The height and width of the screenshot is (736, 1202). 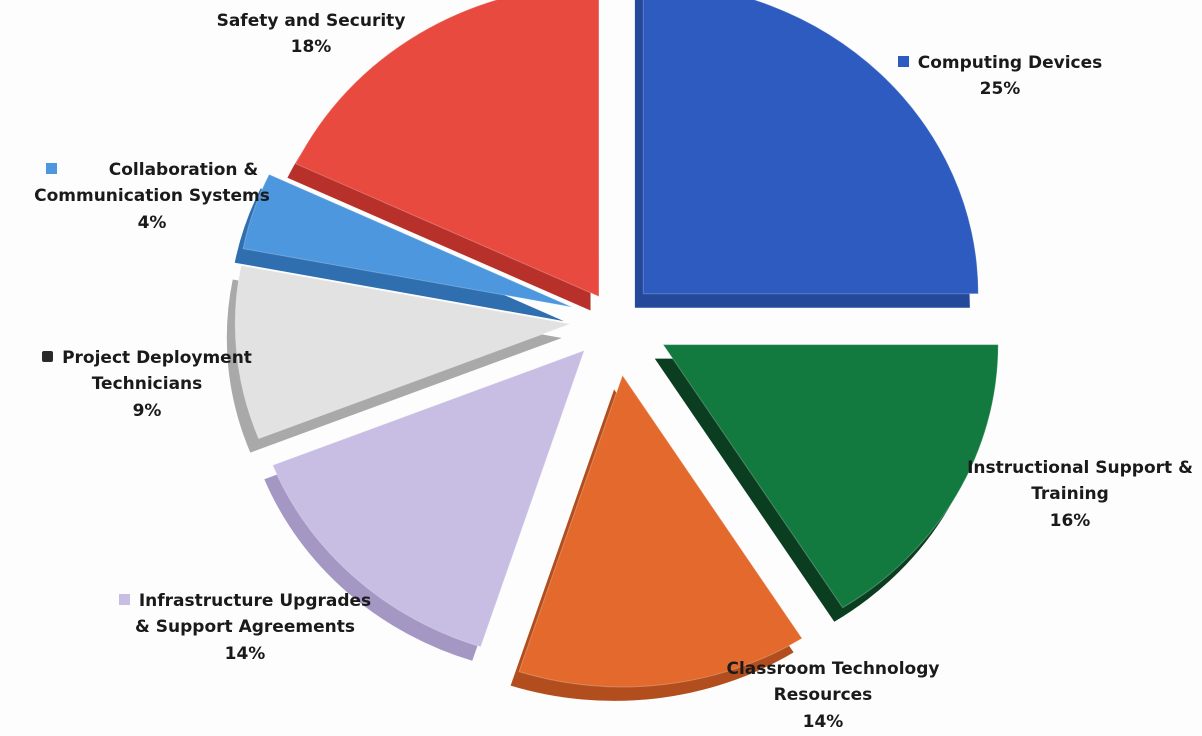 I want to click on label-collaboration: Collaboration & Communication Systems 4%, so click(x=152, y=196).